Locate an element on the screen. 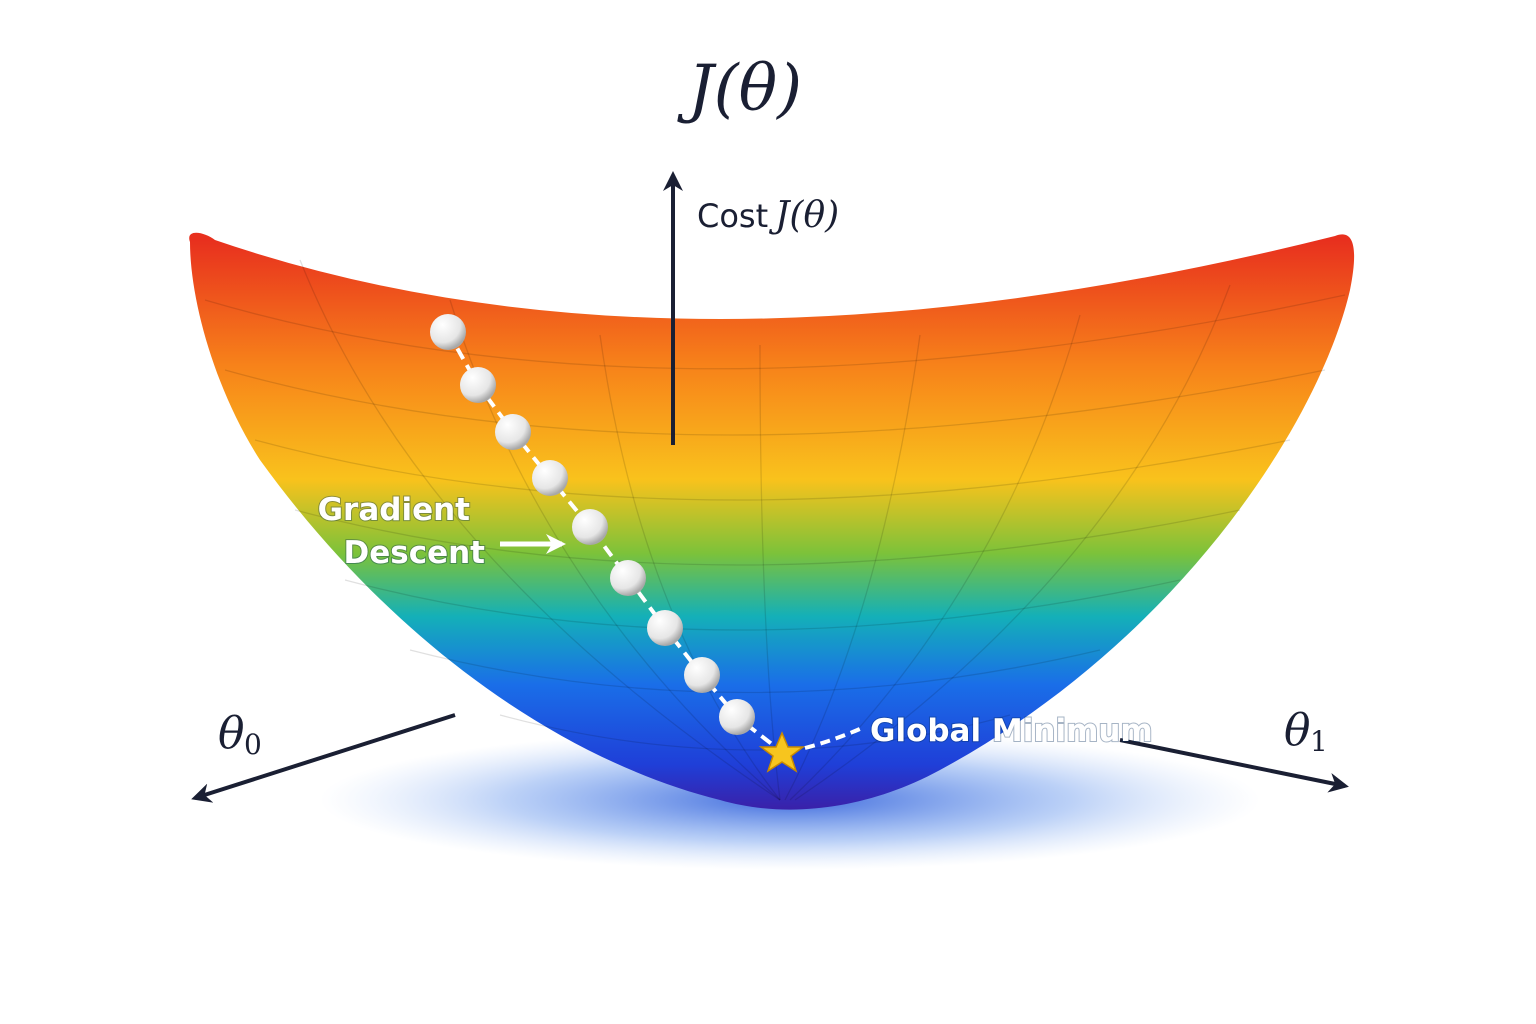 This screenshot has height=1024, width=1536. path-label: Descent is located at coordinates (415, 553).